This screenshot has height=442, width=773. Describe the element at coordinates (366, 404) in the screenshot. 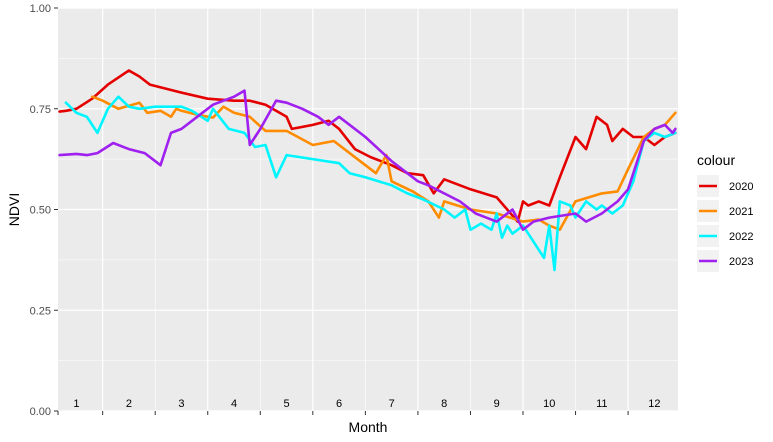

I see `month-labels: 1 2 3 4 5 6 7 8 9 10 11 12` at that location.